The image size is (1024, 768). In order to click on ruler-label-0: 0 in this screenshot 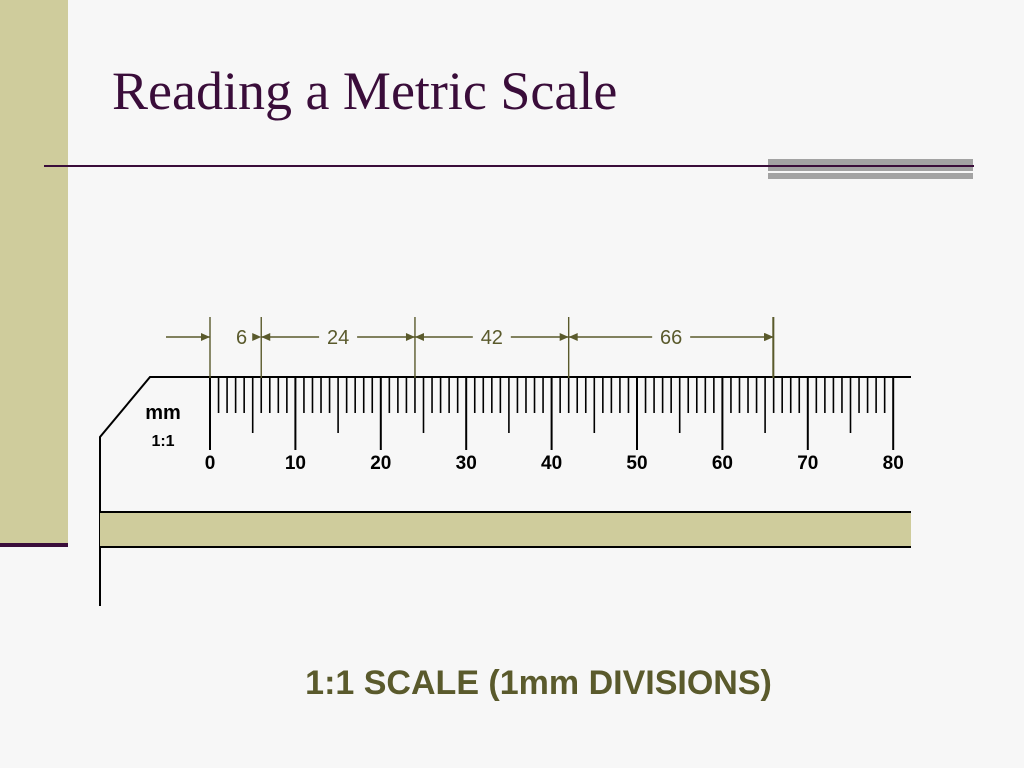, I will do `click(210, 463)`.